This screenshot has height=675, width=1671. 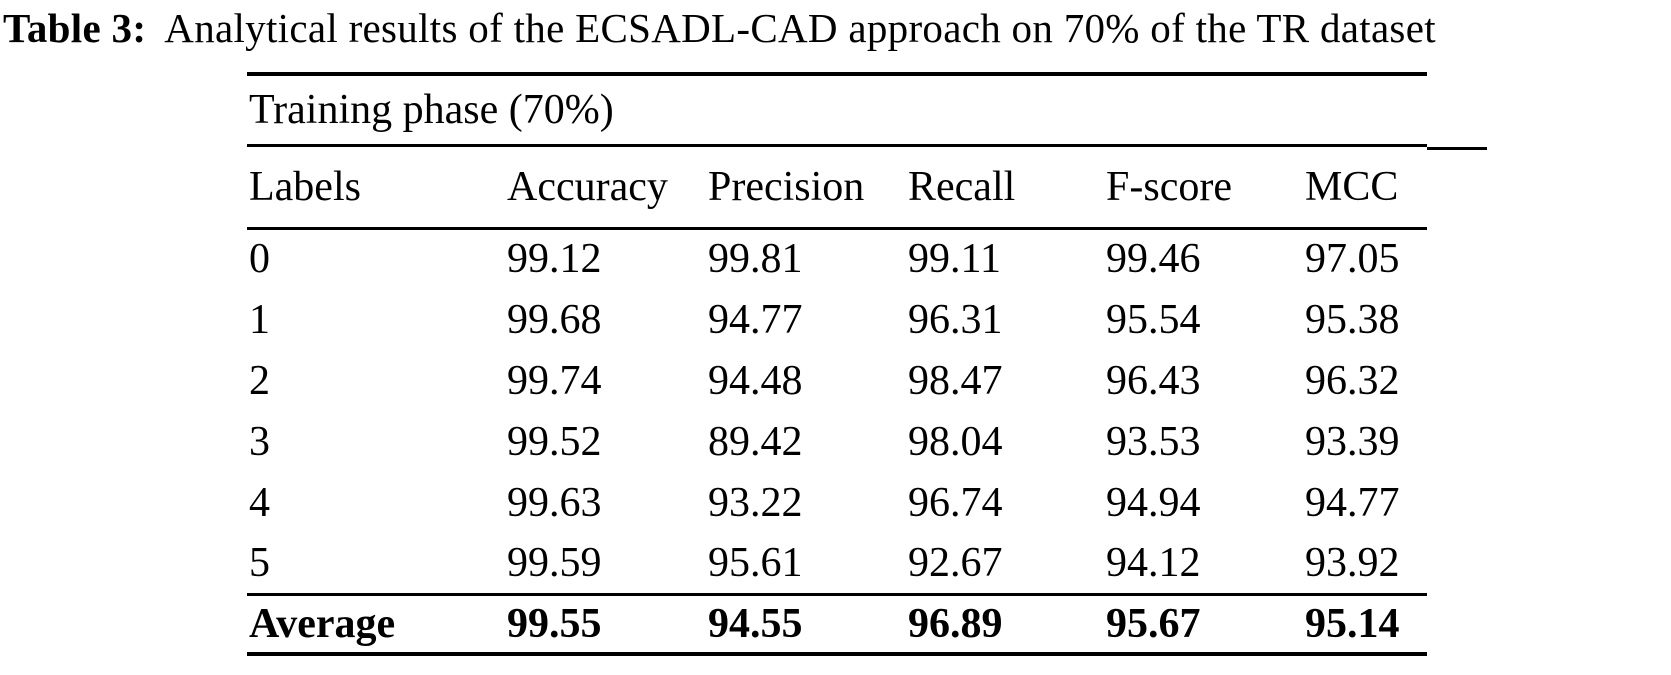 I want to click on cell-fscore: 94.12, so click(x=1205, y=564).